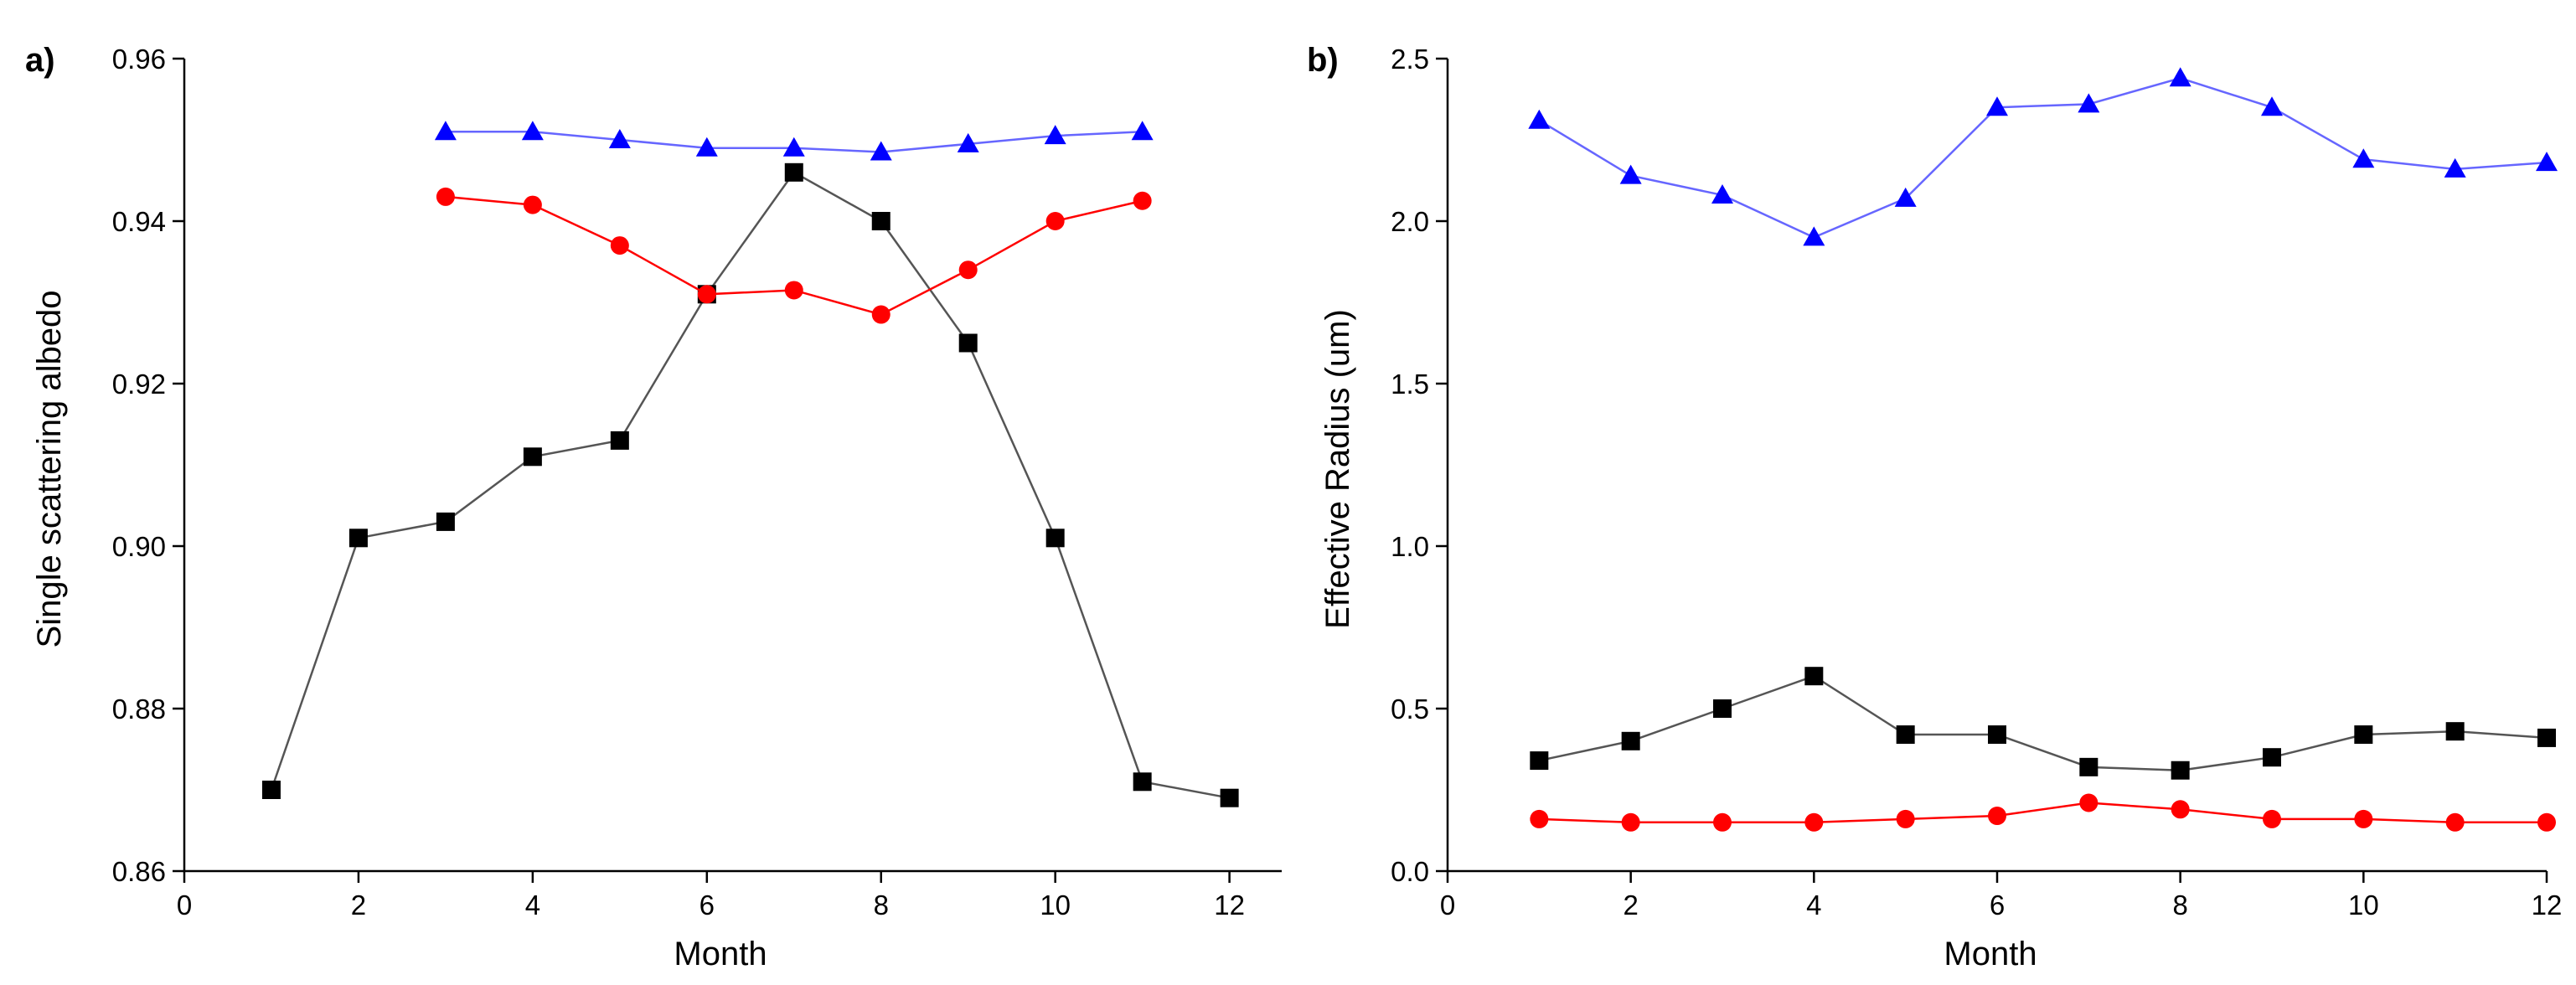 The width and height of the screenshot is (2576, 985). What do you see at coordinates (1410, 59) in the screenshot?
I see `panel-b-y-tick-label: 2.5` at bounding box center [1410, 59].